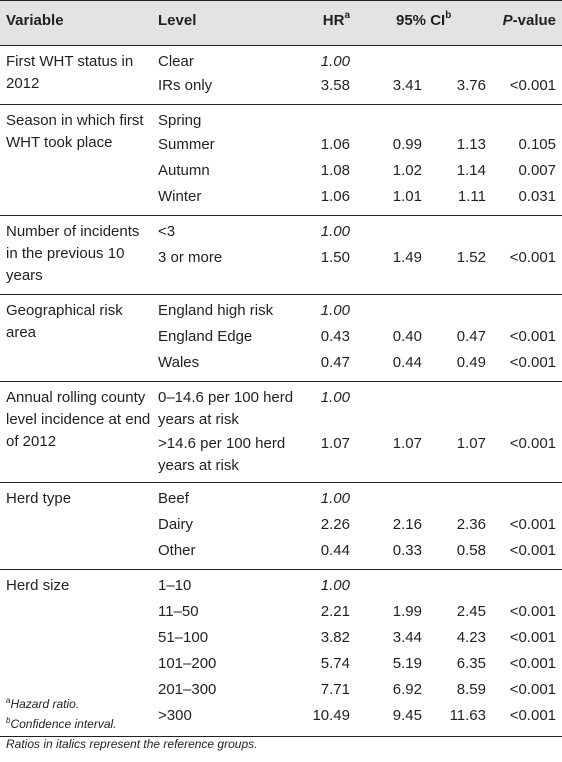  Describe the element at coordinates (216, 310) in the screenshot. I see `level-cell: England high risk` at that location.